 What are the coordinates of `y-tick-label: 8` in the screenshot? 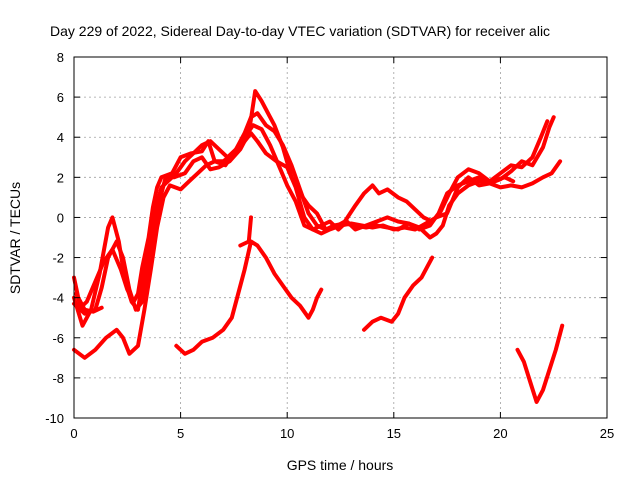 It's located at (60, 57).